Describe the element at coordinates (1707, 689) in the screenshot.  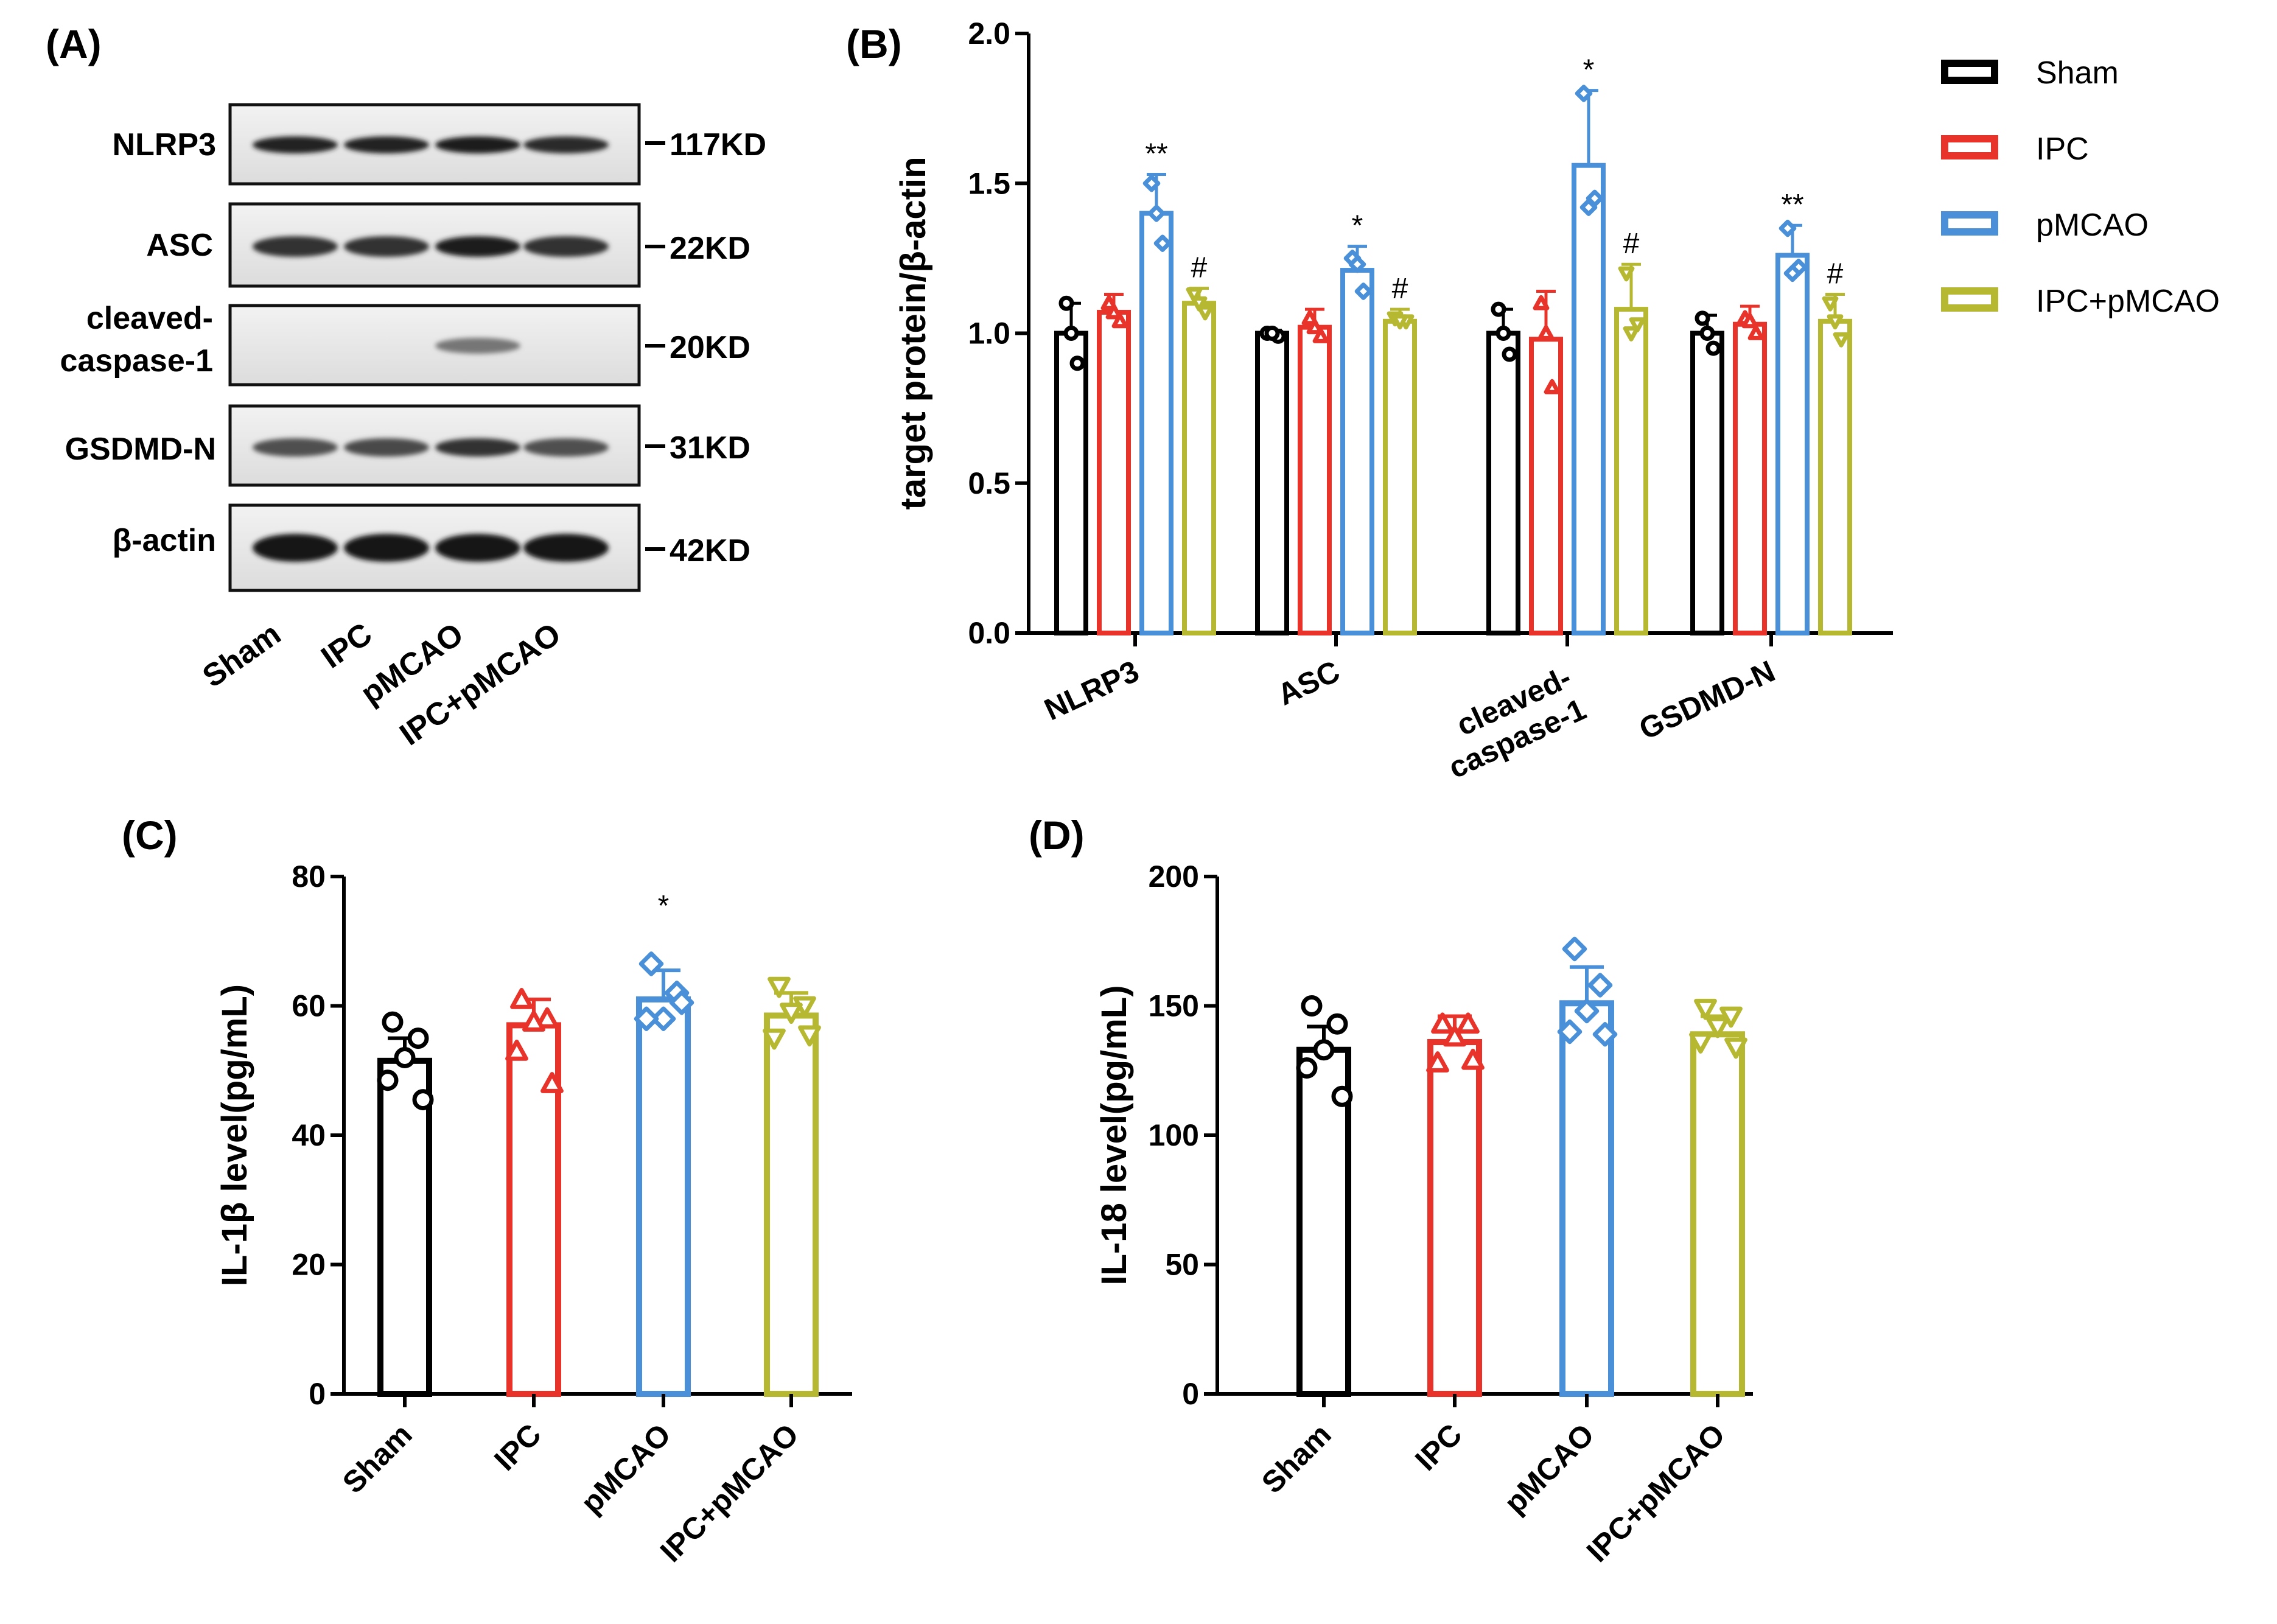
I see `category-group: GSDMD-N` at that location.